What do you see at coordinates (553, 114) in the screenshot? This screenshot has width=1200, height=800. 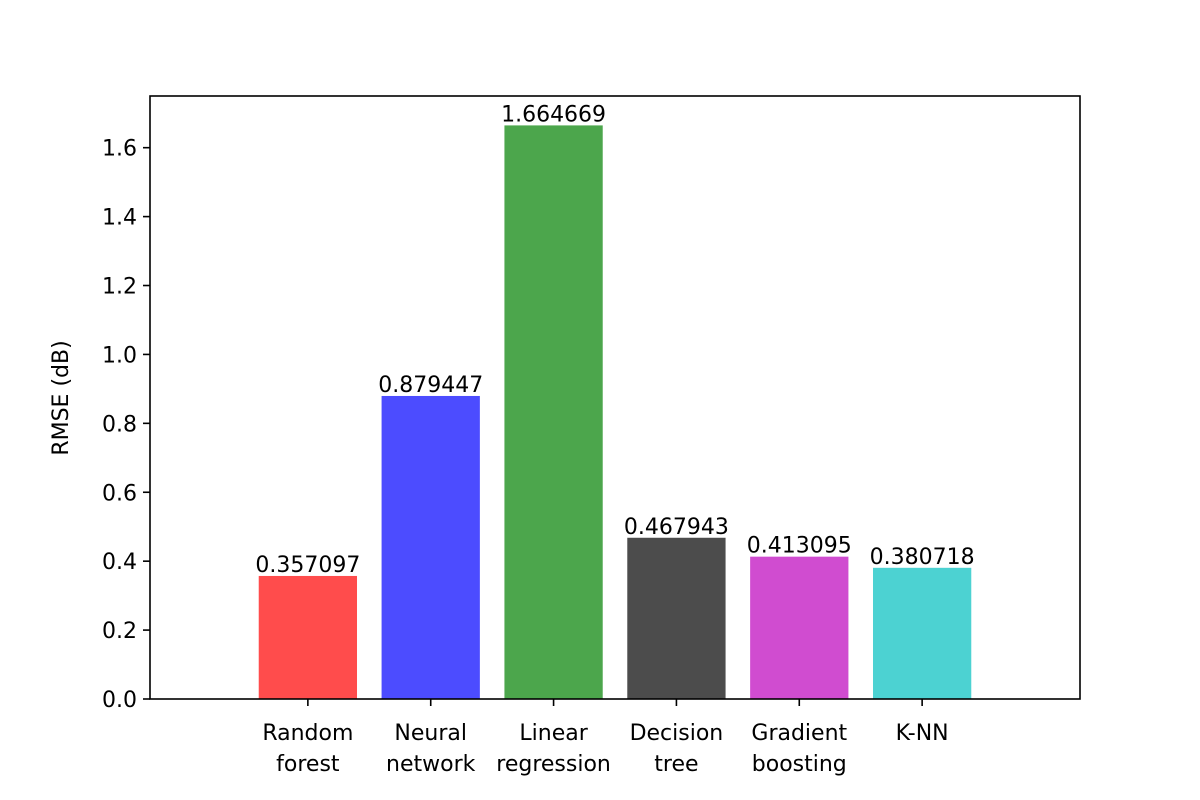 I see `bar-value-label-2: 1.664669` at bounding box center [553, 114].